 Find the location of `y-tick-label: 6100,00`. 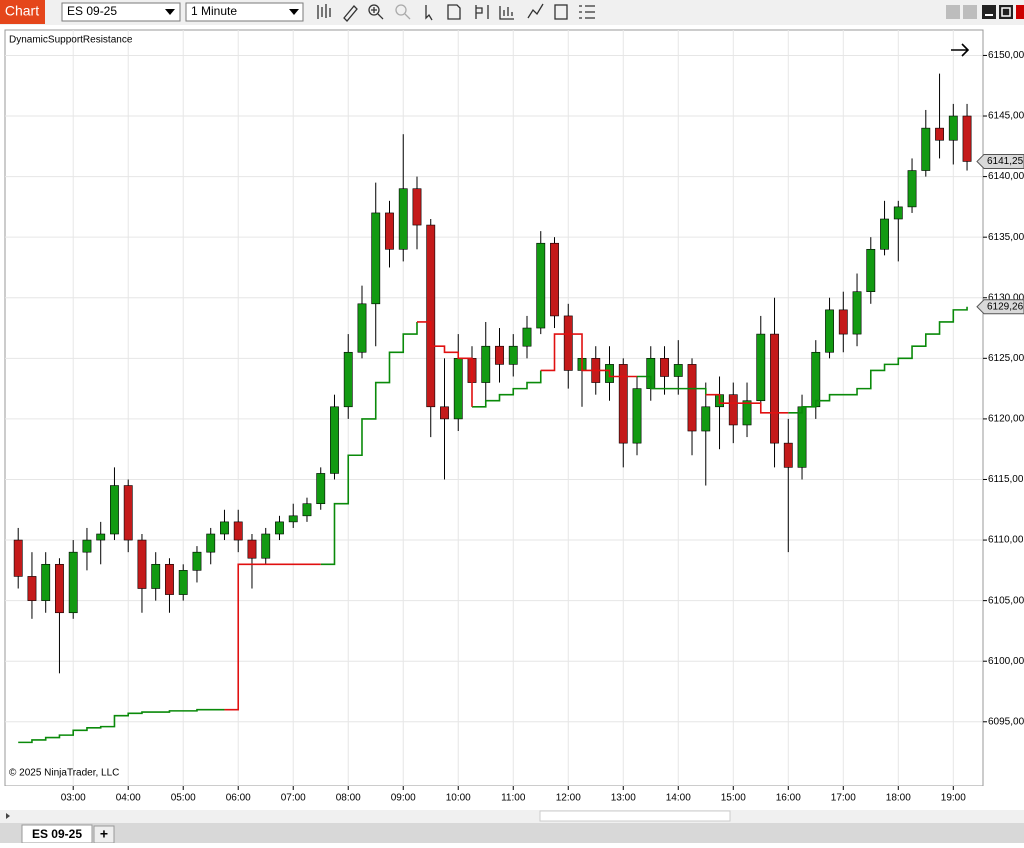

y-tick-label: 6100,00 is located at coordinates (1006, 661).